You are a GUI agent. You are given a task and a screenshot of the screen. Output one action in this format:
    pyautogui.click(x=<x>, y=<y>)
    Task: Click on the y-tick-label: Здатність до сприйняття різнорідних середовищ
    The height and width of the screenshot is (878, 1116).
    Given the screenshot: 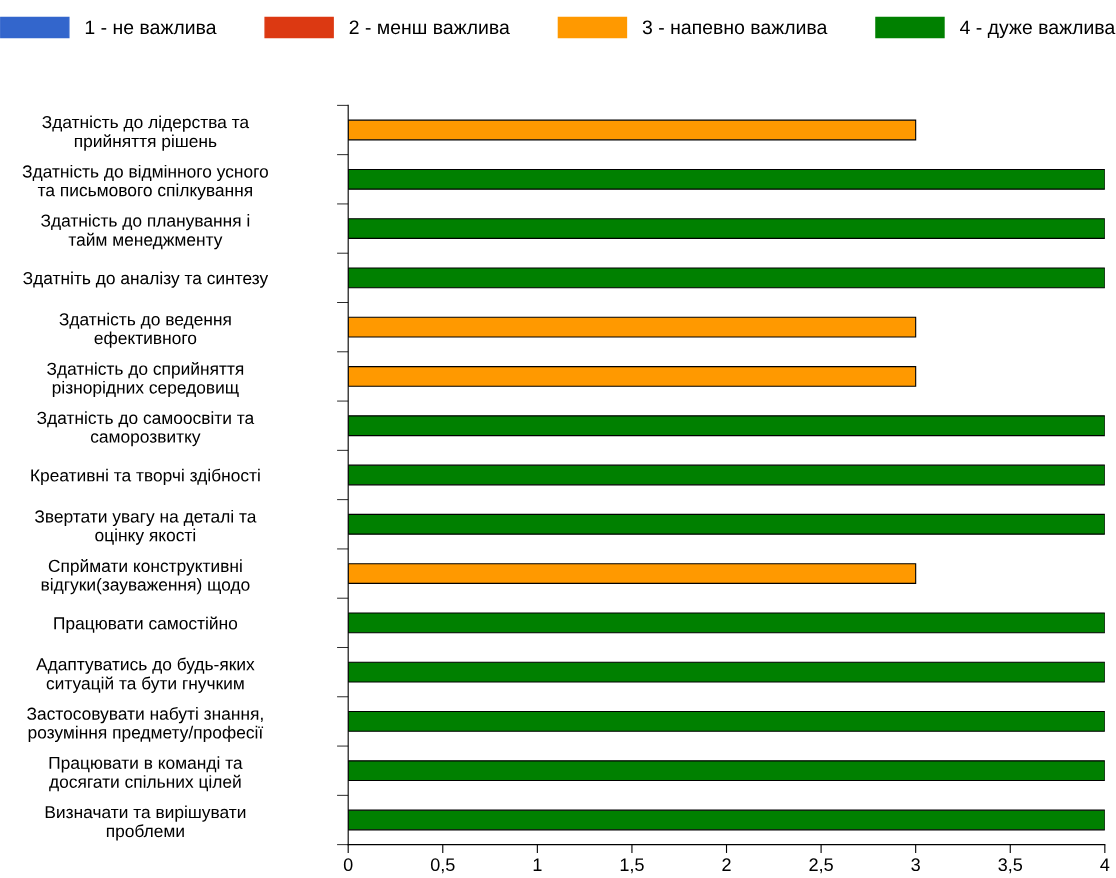 What is the action you would take?
    pyautogui.click(x=145, y=379)
    